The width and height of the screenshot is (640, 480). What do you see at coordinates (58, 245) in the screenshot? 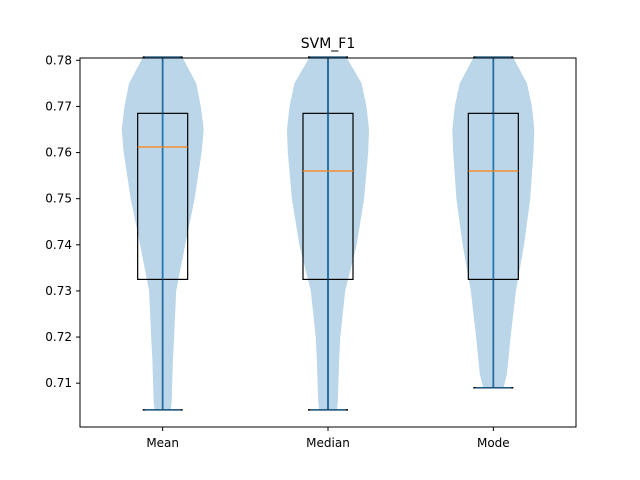
I see `y-tick-label: 0.74` at bounding box center [58, 245].